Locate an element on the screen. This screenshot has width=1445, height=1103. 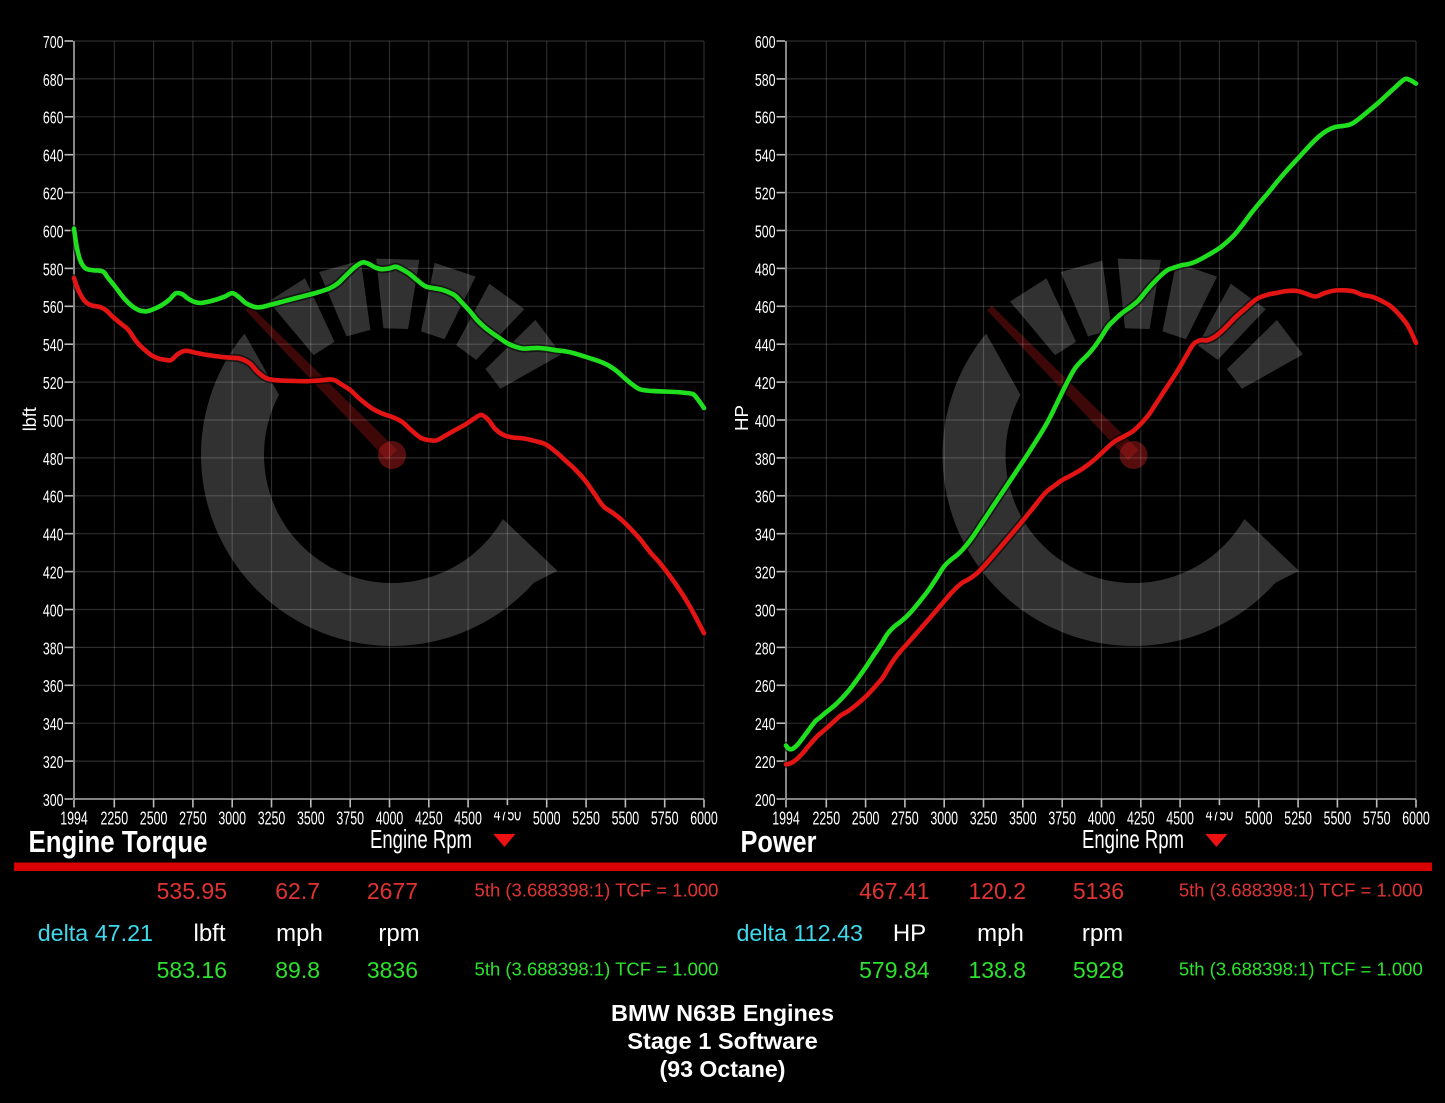
svg-text: 579.84 is located at coordinates (894, 970).